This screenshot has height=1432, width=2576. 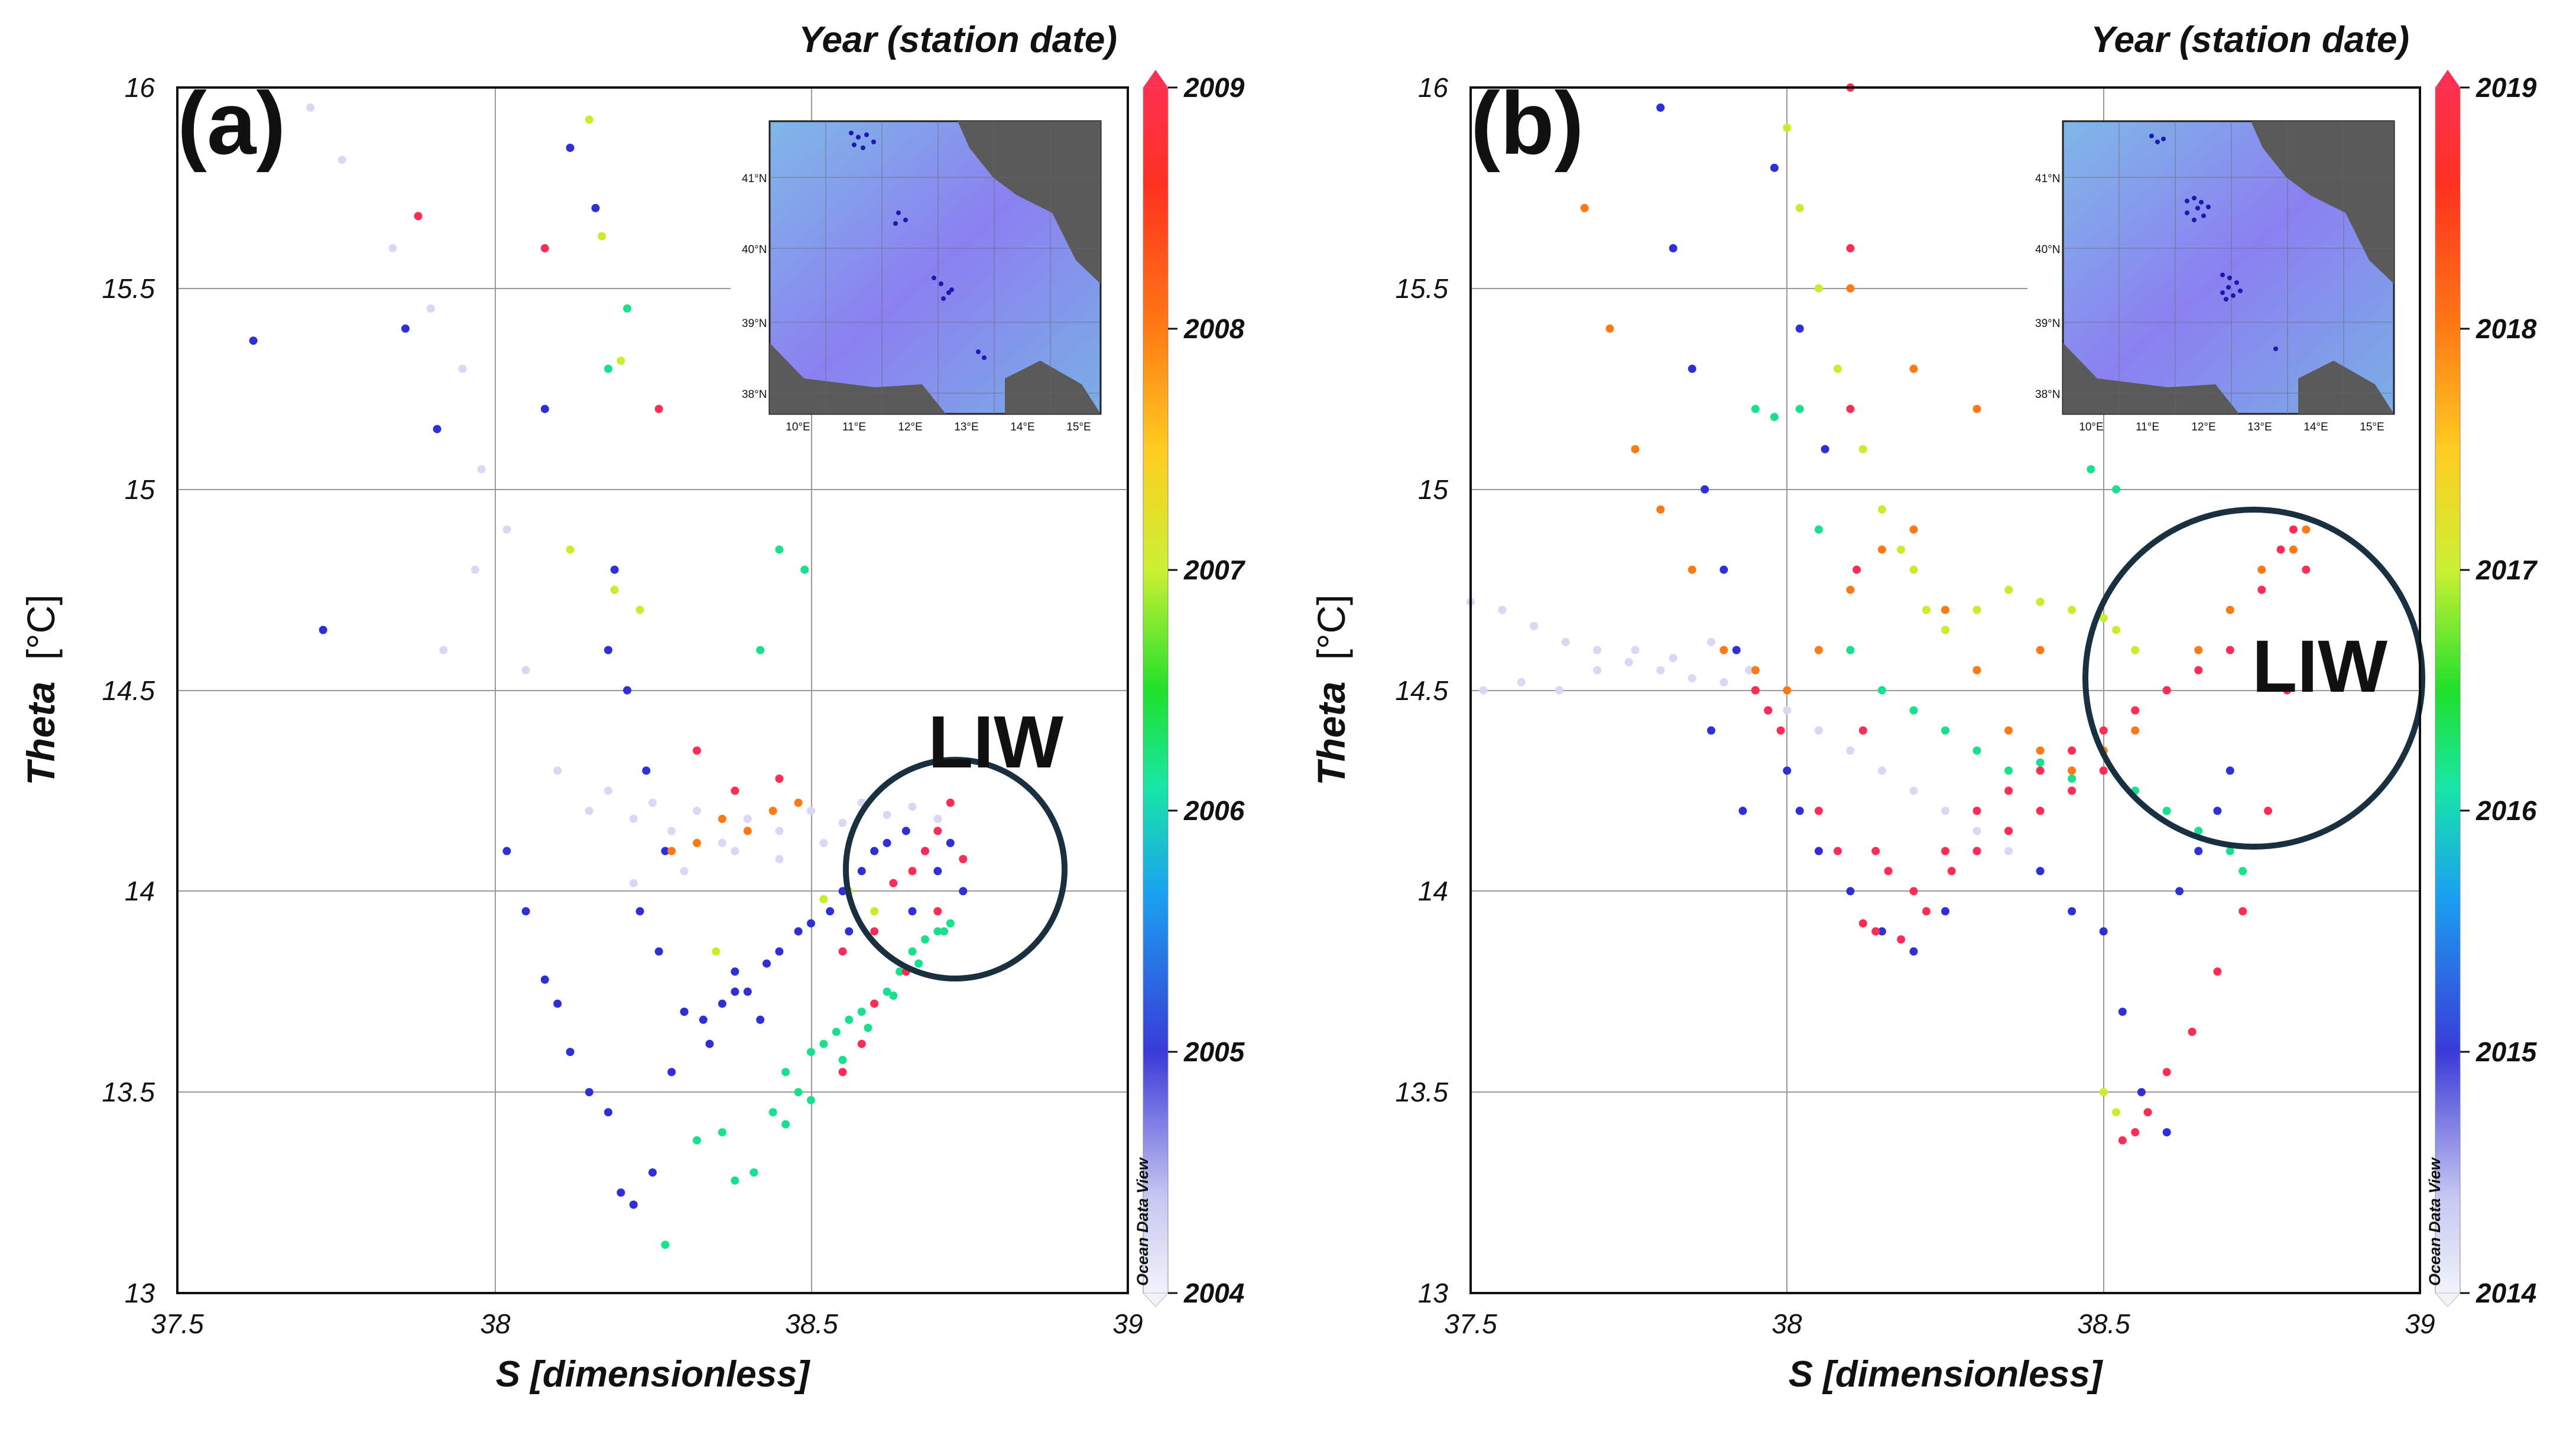 What do you see at coordinates (128, 690) in the screenshot?
I see `y-tick-labels: 13 13.5 14 14.5 15 15.5 16` at bounding box center [128, 690].